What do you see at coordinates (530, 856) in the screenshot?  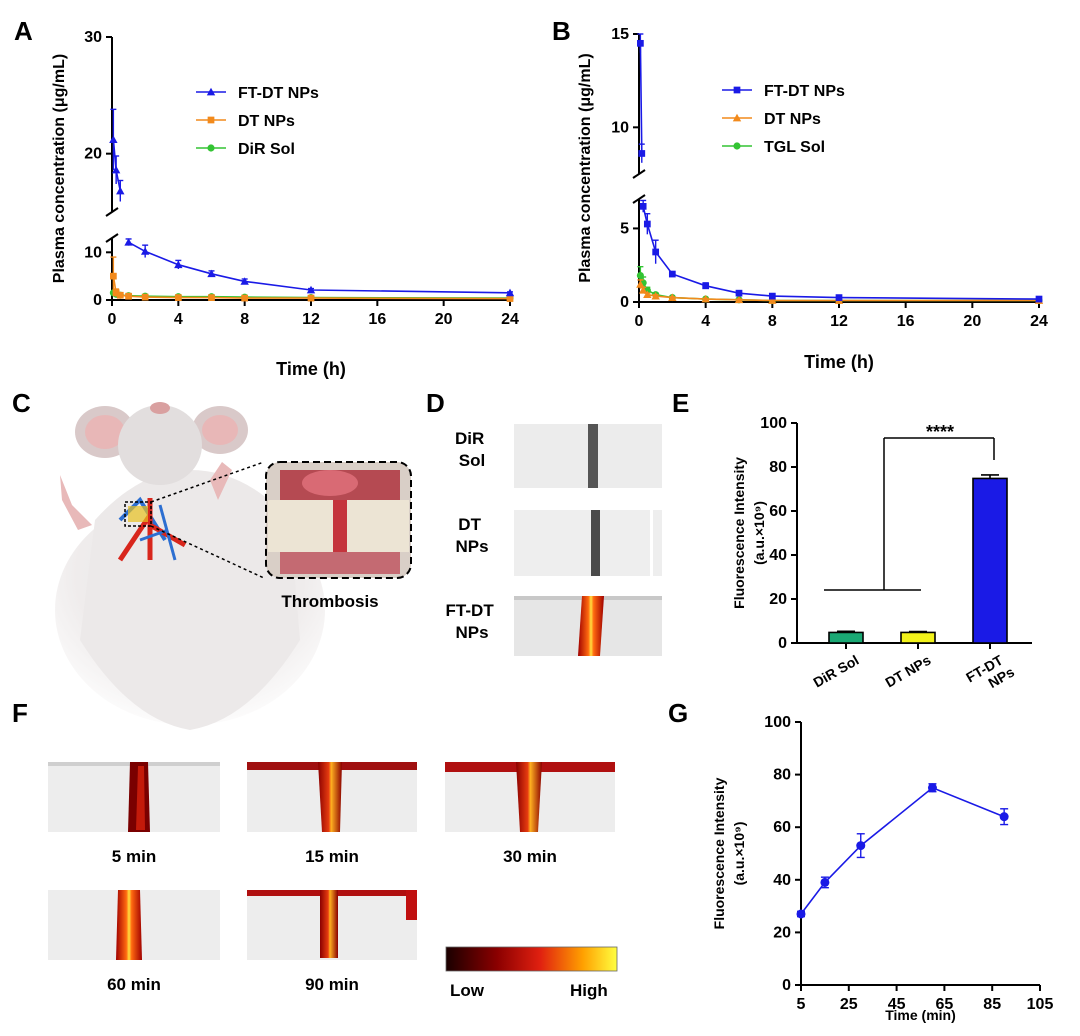 I see `caption-30-min: 30 min` at bounding box center [530, 856].